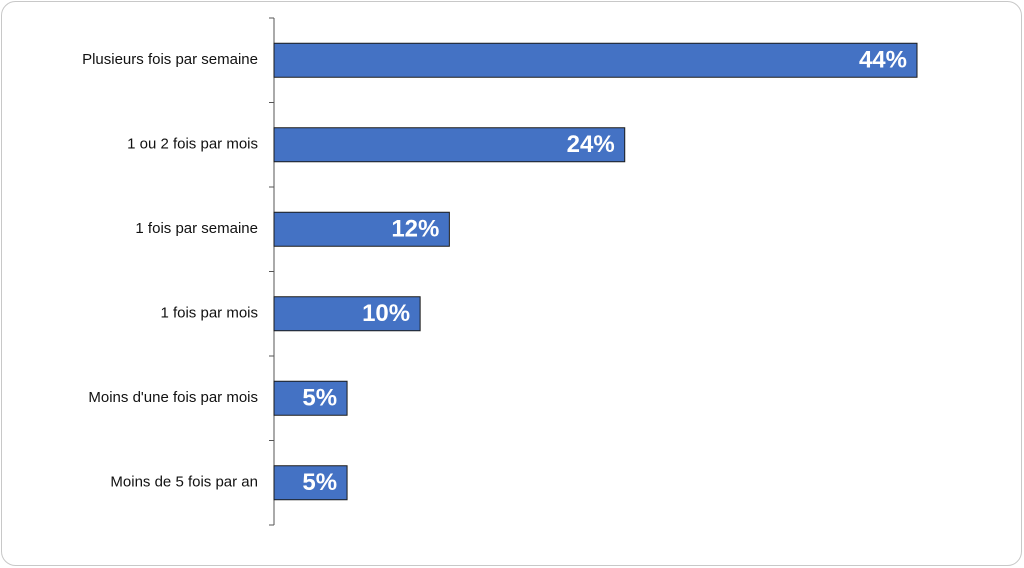 The image size is (1024, 568). What do you see at coordinates (196, 228) in the screenshot?
I see `category-label: 1 fois par semaine` at bounding box center [196, 228].